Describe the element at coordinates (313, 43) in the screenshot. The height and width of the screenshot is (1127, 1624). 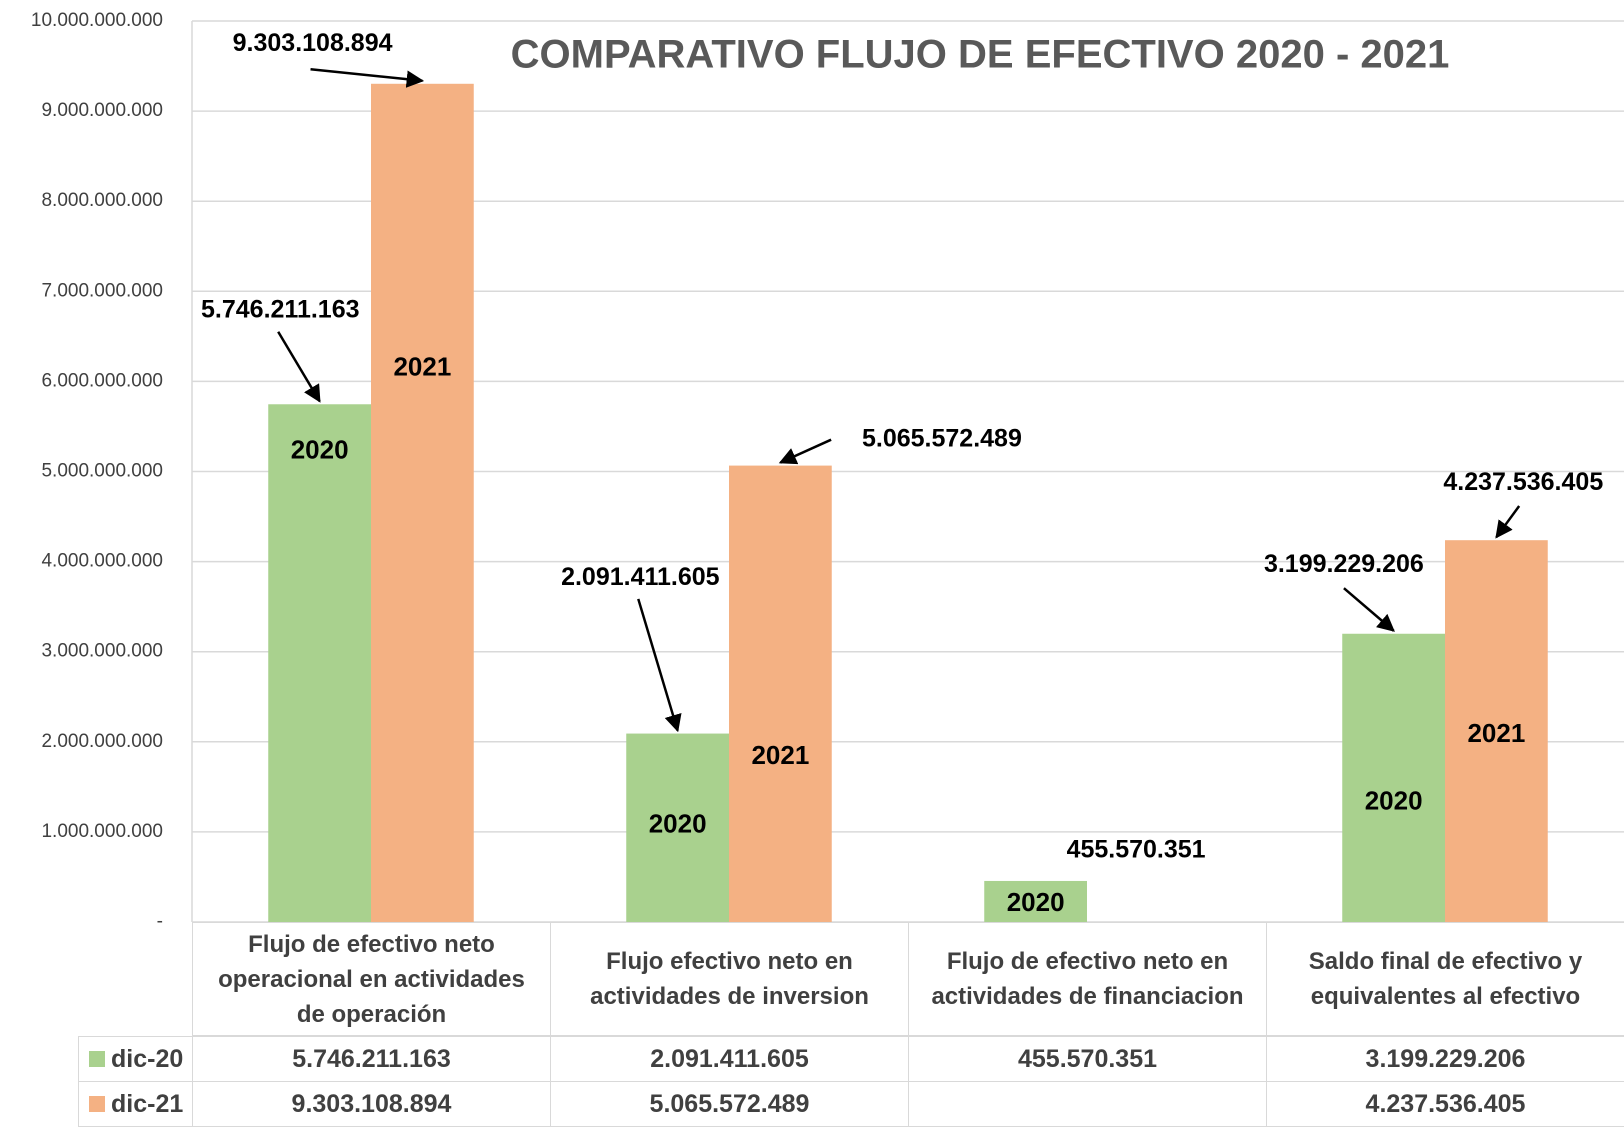
I see `value-label: 9.303.108.894` at that location.